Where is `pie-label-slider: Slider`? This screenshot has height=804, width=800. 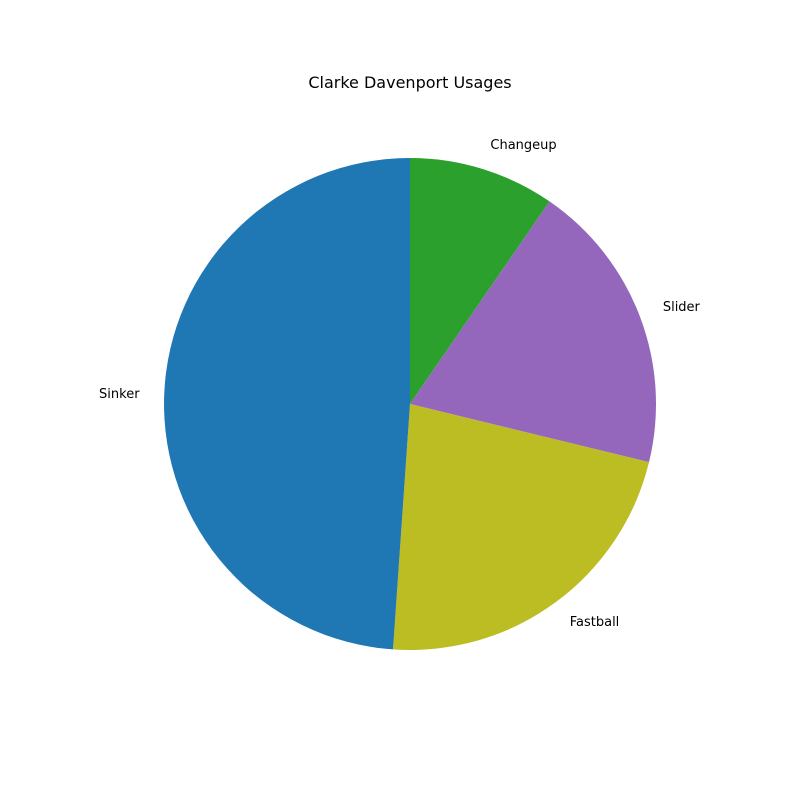
pie-label-slider: Slider is located at coordinates (682, 307).